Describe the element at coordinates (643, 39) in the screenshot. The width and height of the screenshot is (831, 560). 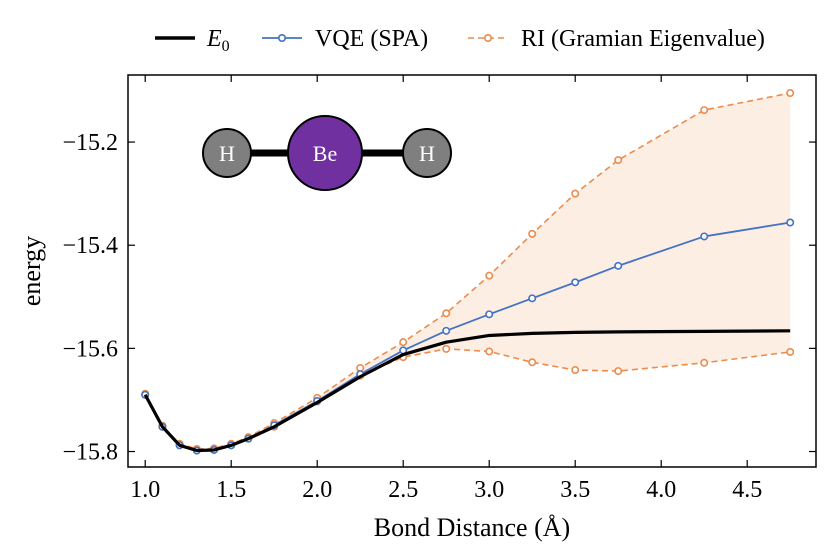
I see `legend-ri-label: RI (Gramian Eigenvalue)` at that location.